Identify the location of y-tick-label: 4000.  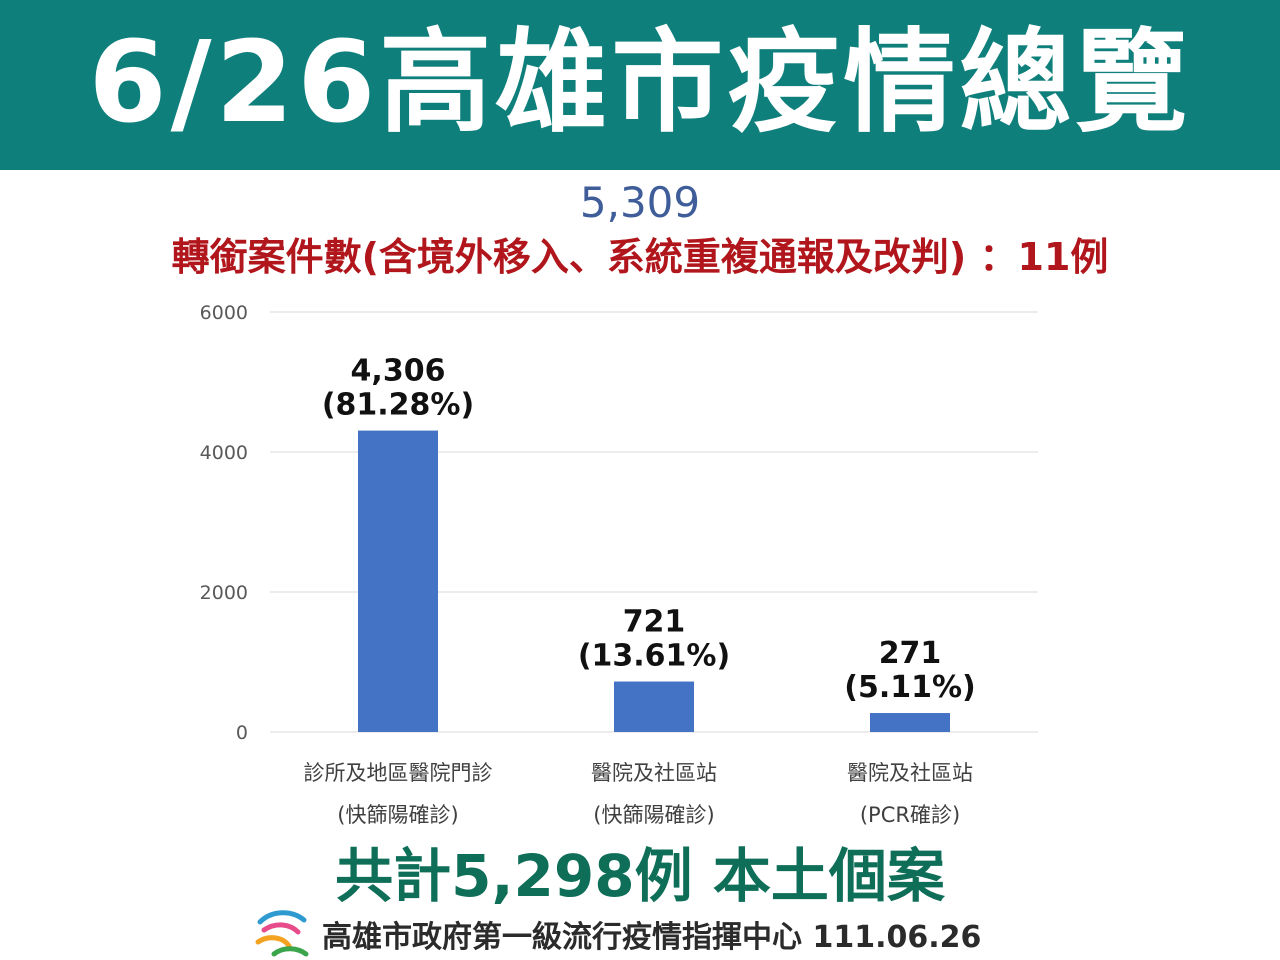
(224, 453).